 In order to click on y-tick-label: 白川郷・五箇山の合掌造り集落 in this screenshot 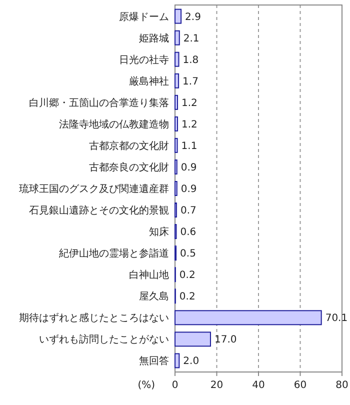, I will do `click(99, 102)`.